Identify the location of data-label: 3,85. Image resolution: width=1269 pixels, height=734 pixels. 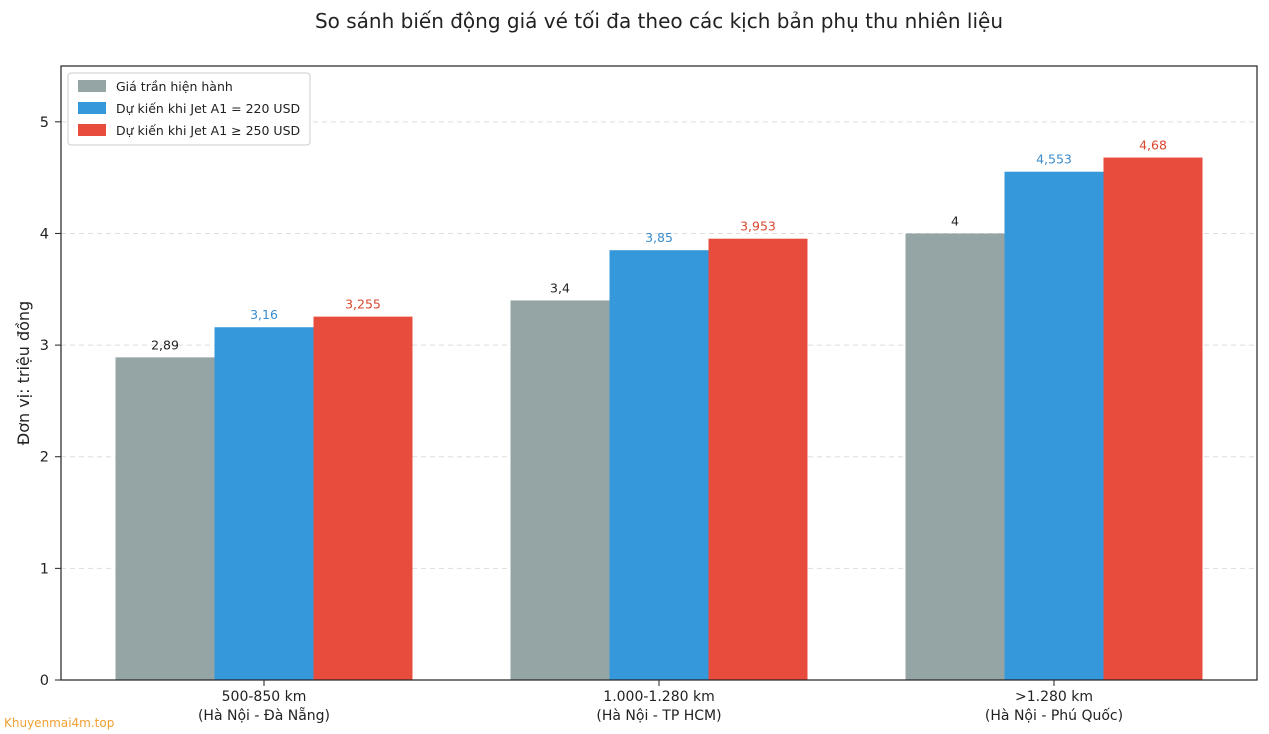
(659, 237).